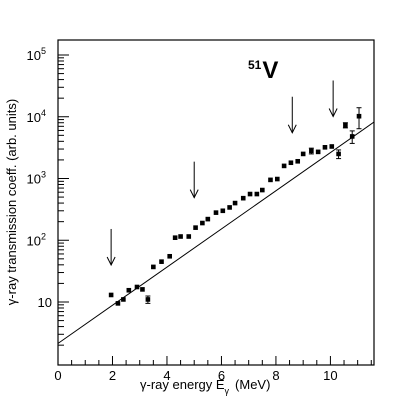  Describe the element at coordinates (57, 375) in the screenshot. I see `x-tick-label: 0` at that location.